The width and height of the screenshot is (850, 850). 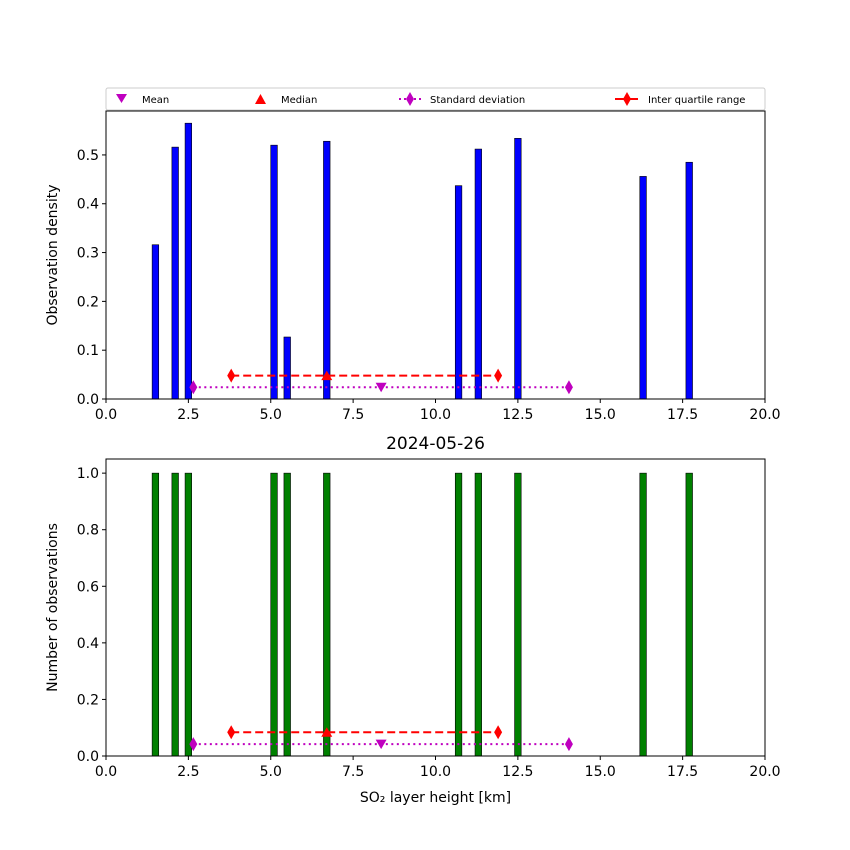 I want to click on count-y-label: Number of observations, so click(x=53, y=607).